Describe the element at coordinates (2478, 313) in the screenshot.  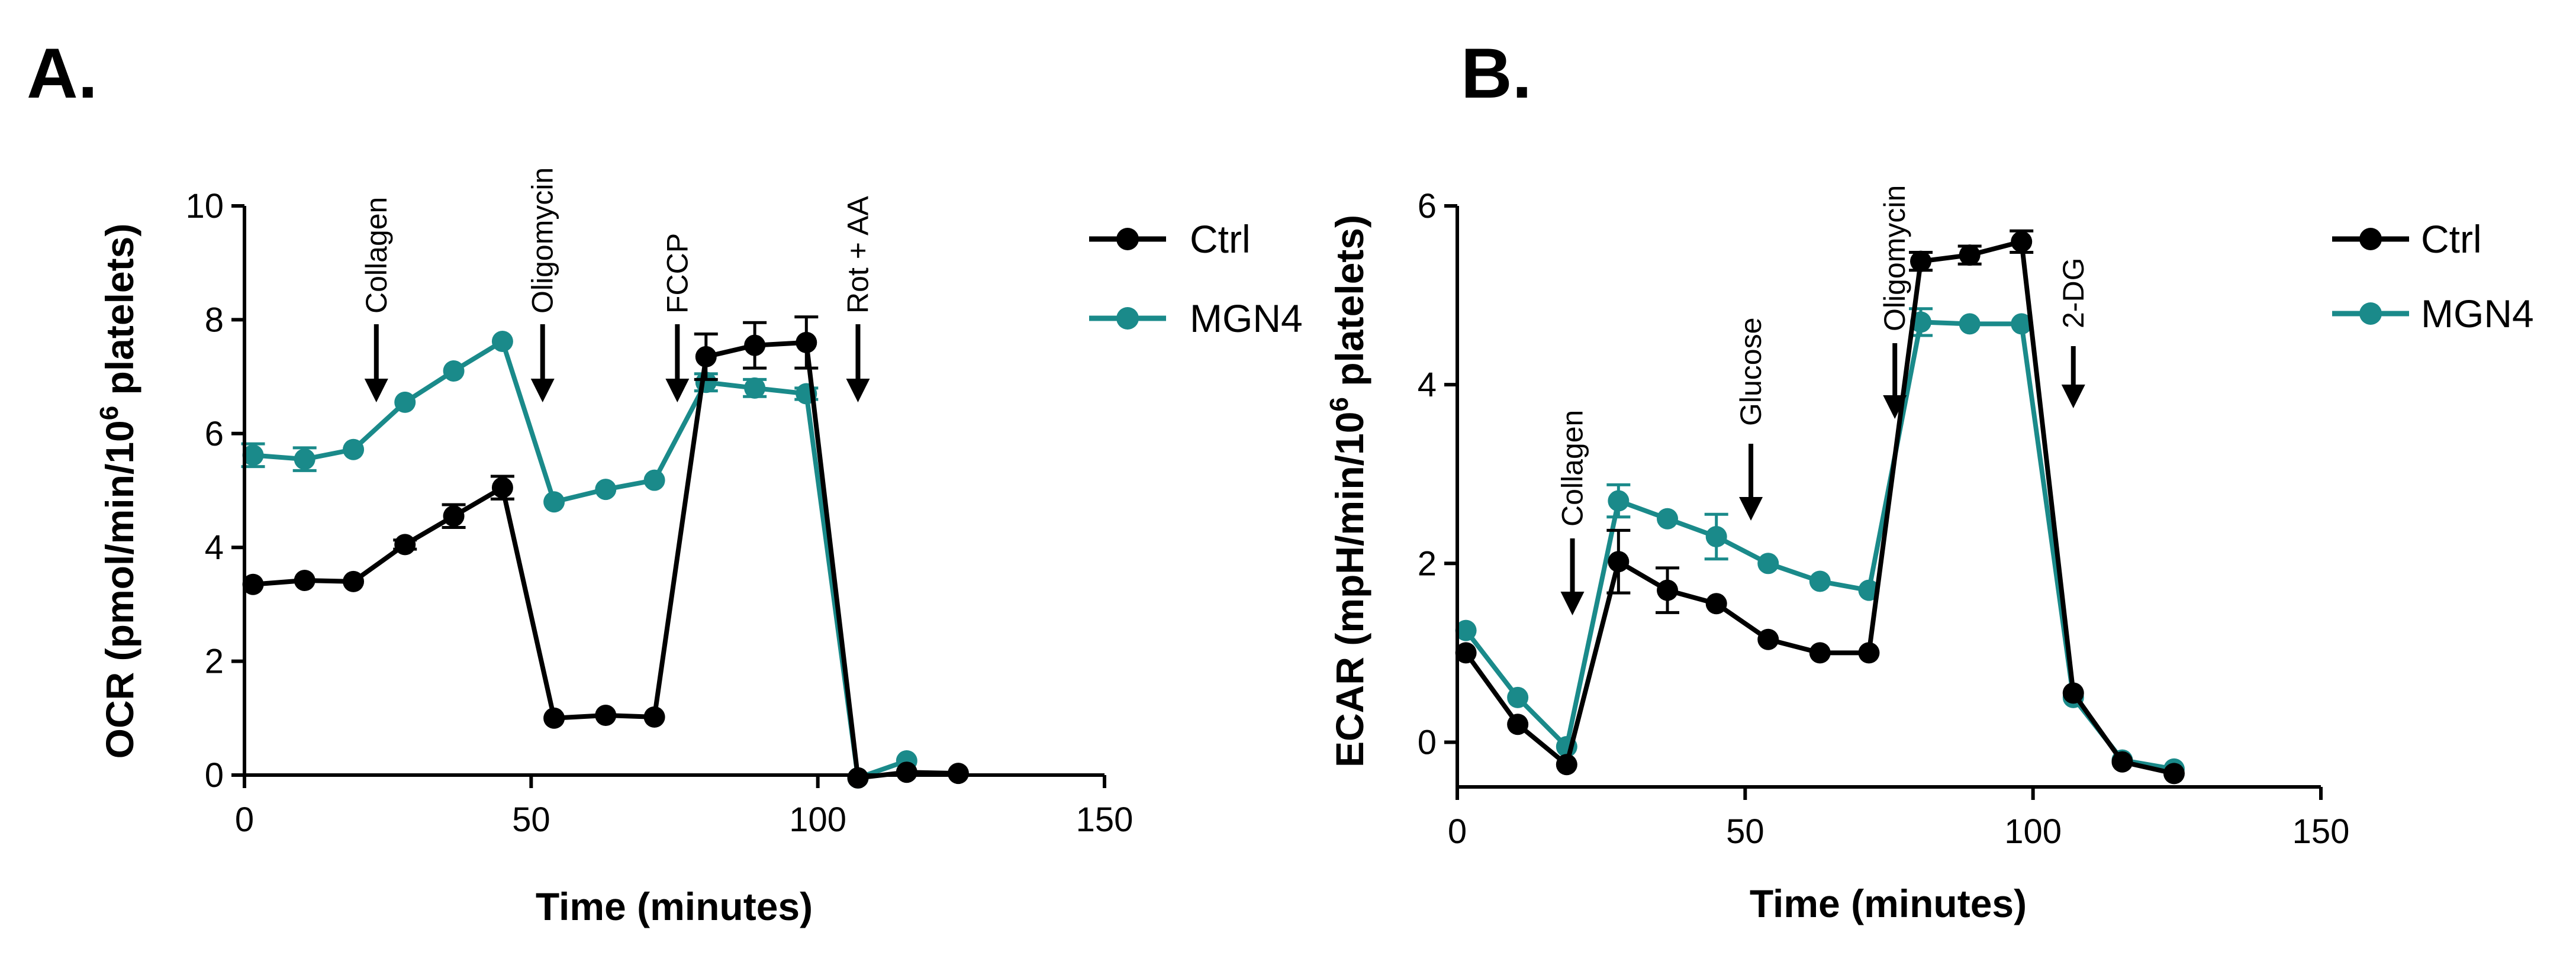
I see `panel-b-legend-mgn4-label: MGN4` at that location.